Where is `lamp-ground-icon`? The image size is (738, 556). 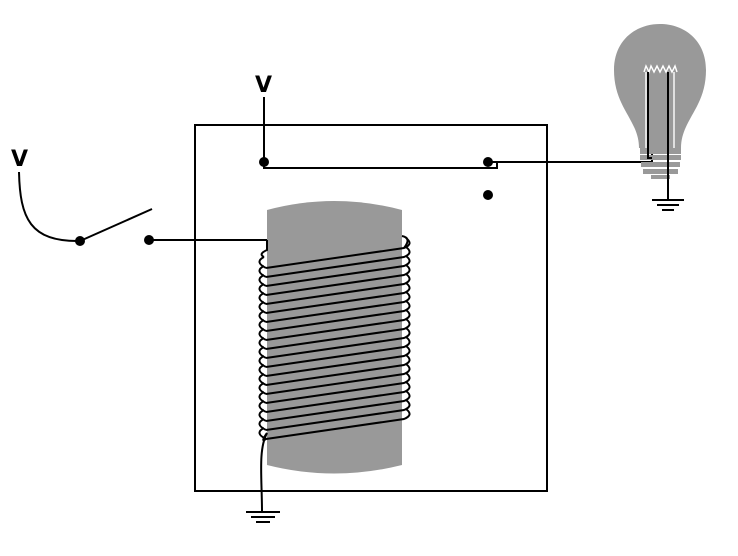
lamp-ground-icon is located at coordinates (668, 205).